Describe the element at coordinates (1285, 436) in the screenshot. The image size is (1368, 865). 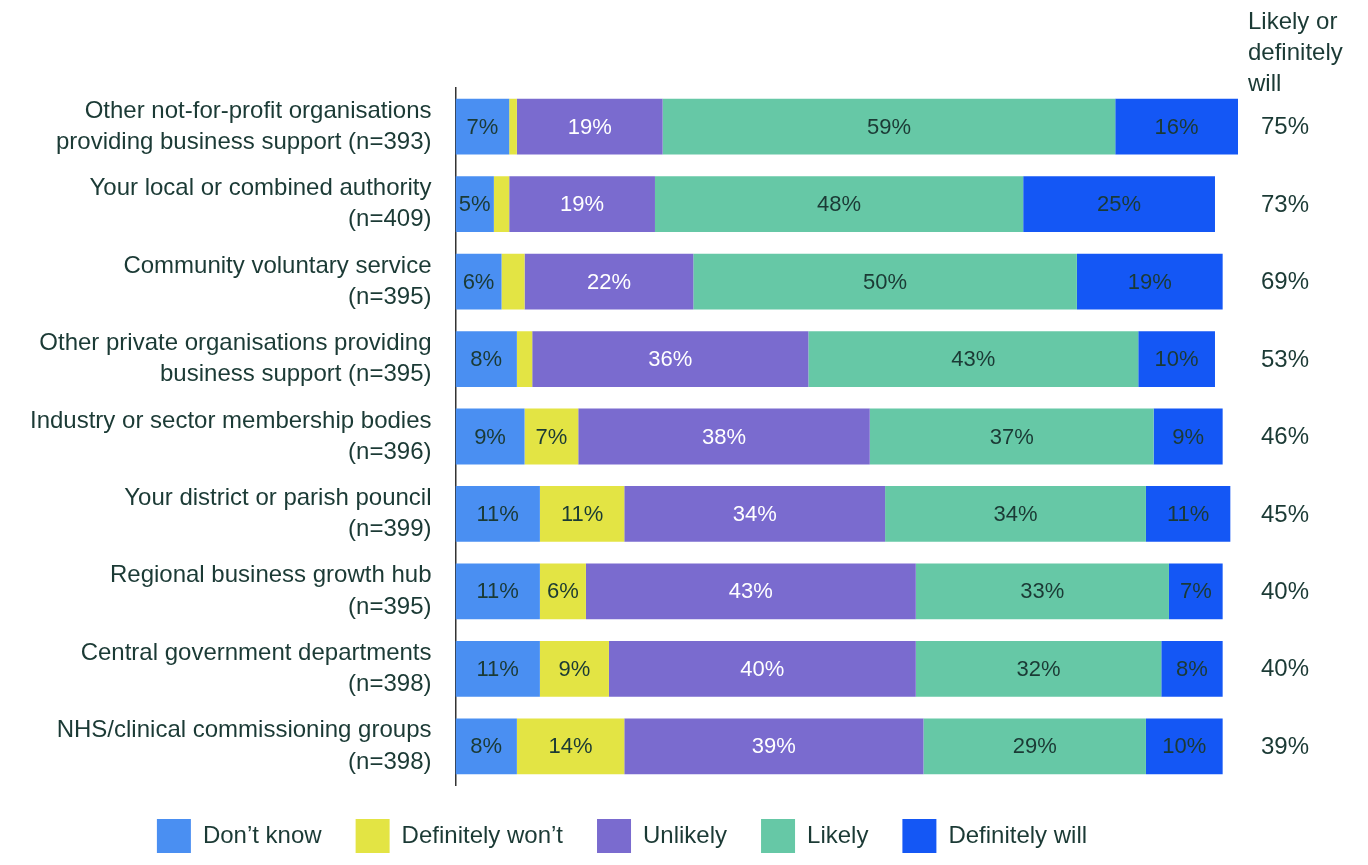
I see `text: 46%` at that location.